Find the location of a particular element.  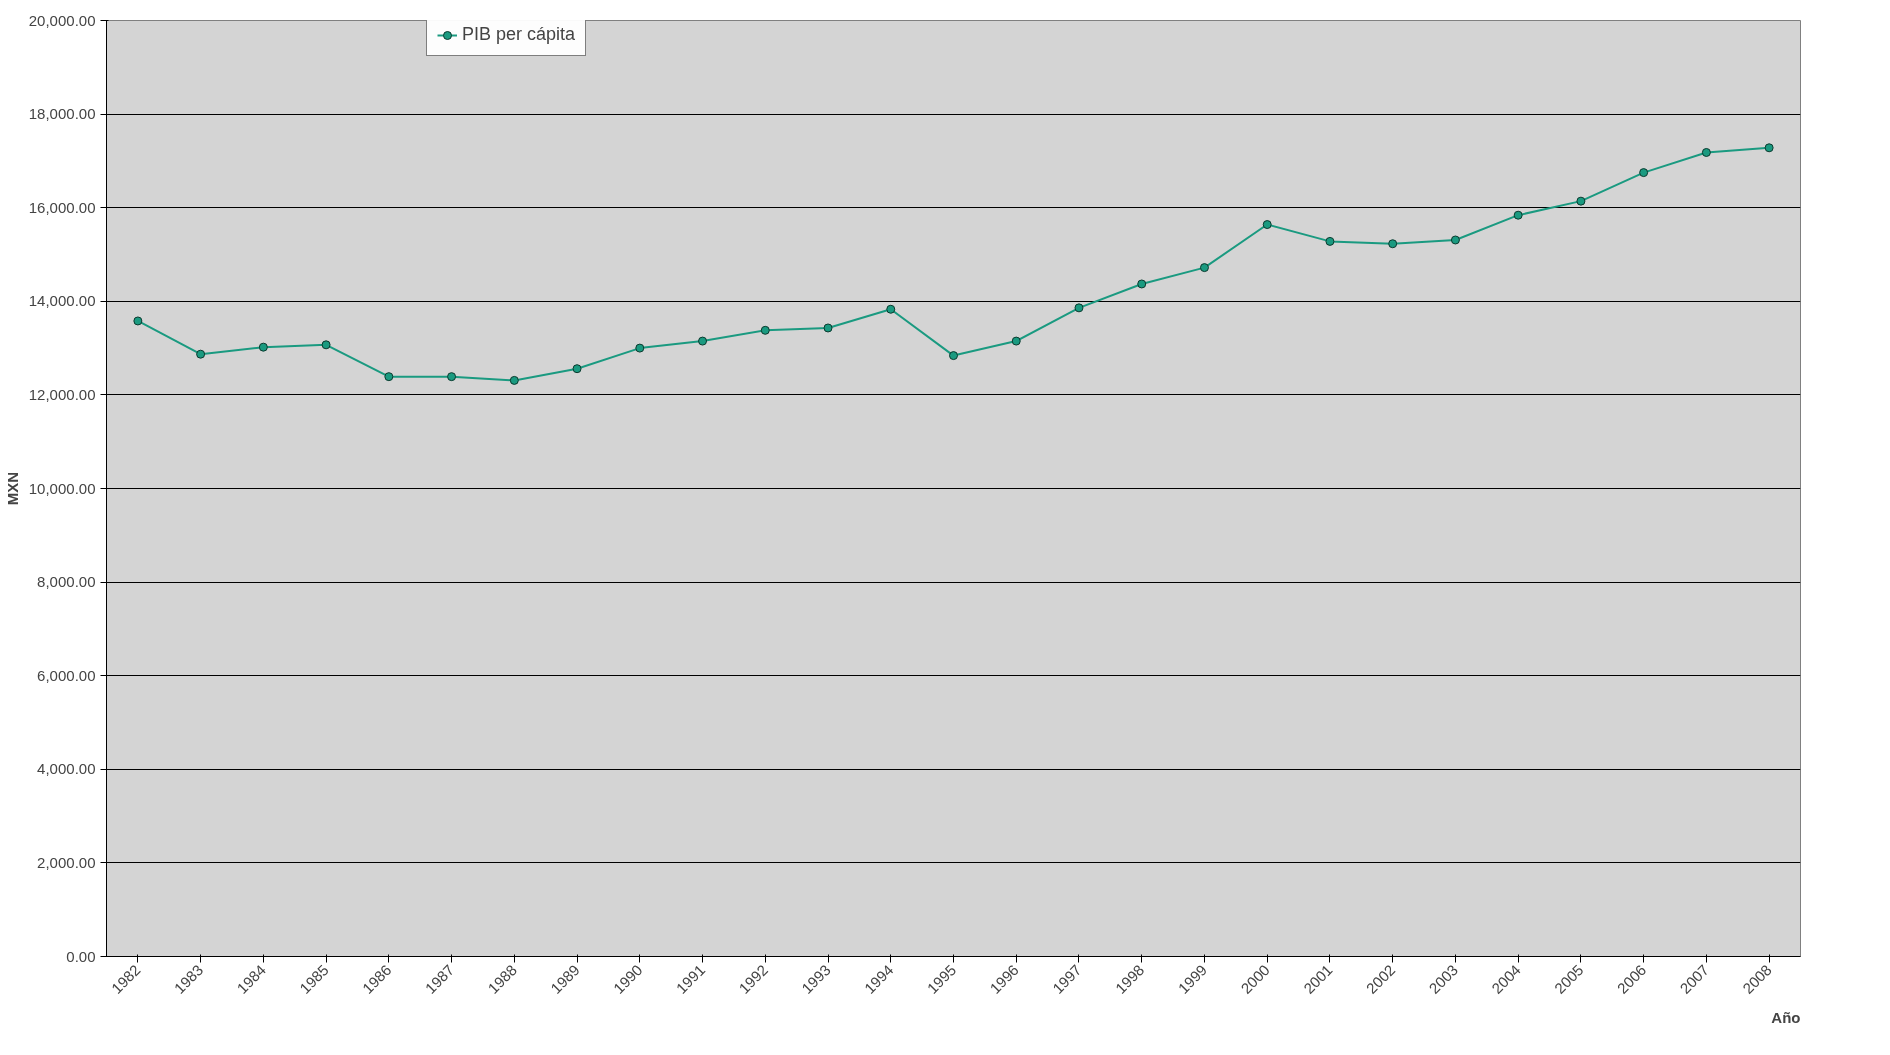

legend-label: PIB per cápita is located at coordinates (519, 34).